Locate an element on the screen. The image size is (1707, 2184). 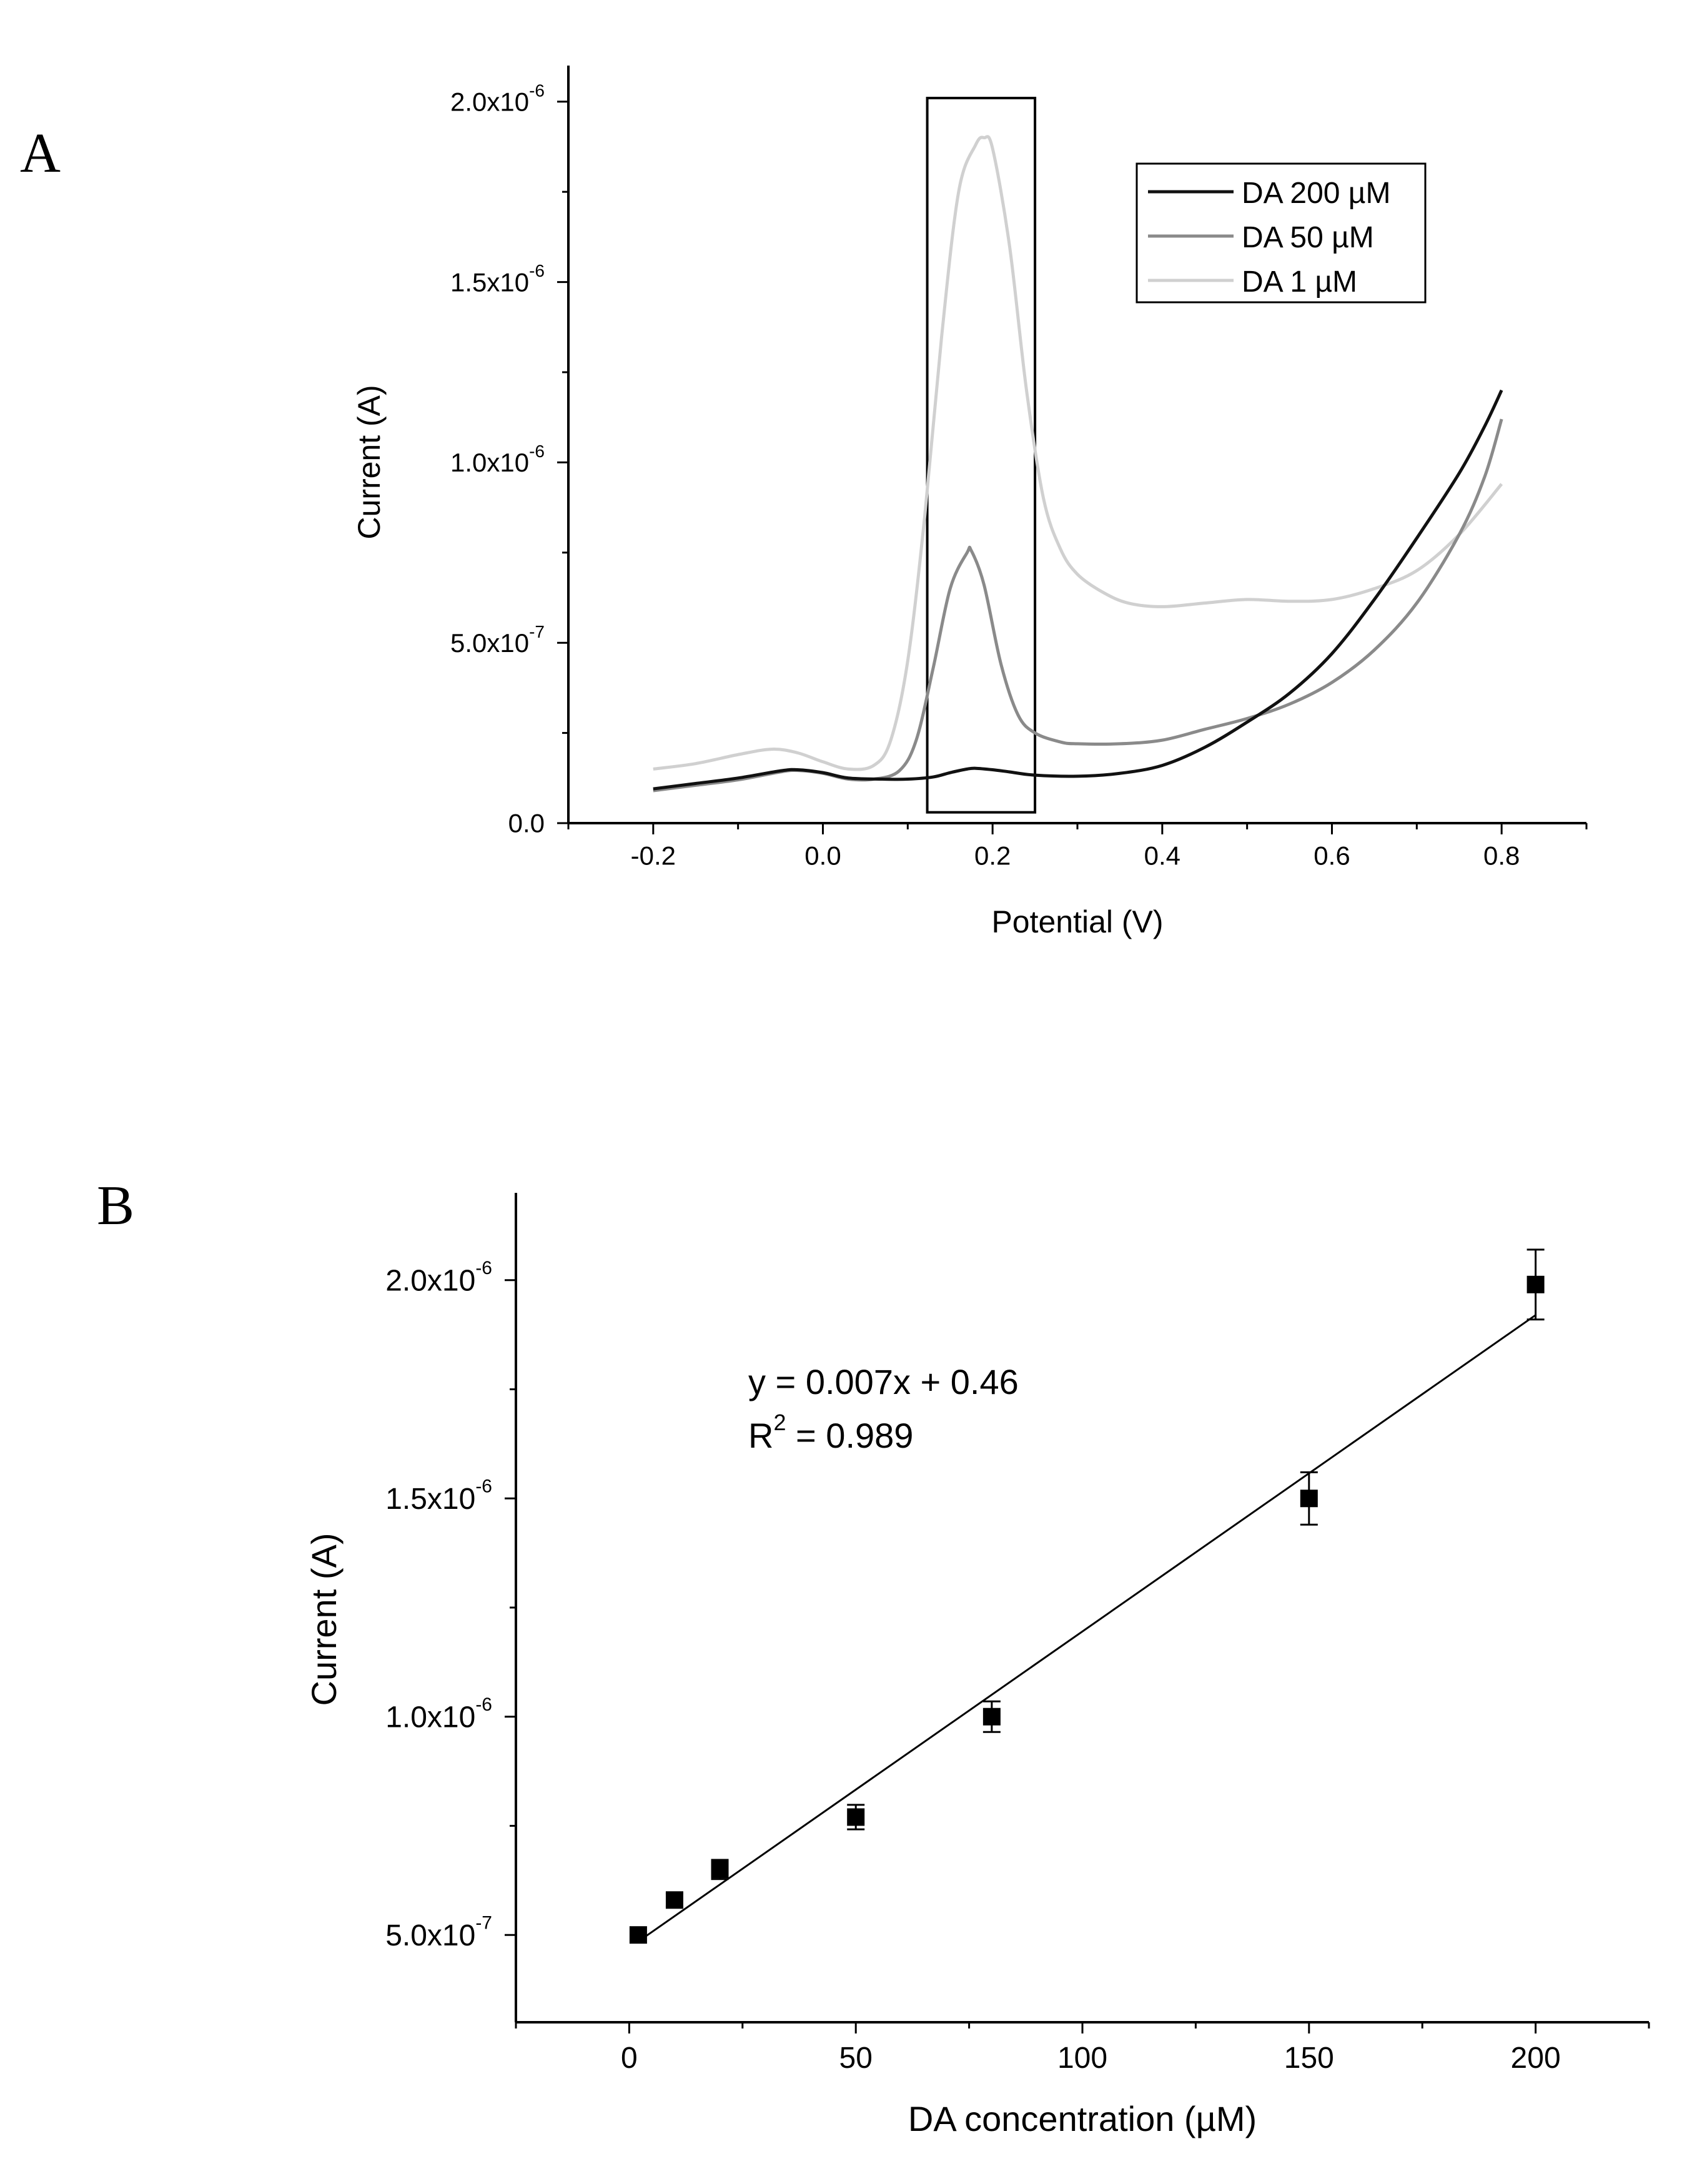
chart-a-x-tick-label: 0.6 is located at coordinates (1332, 856).